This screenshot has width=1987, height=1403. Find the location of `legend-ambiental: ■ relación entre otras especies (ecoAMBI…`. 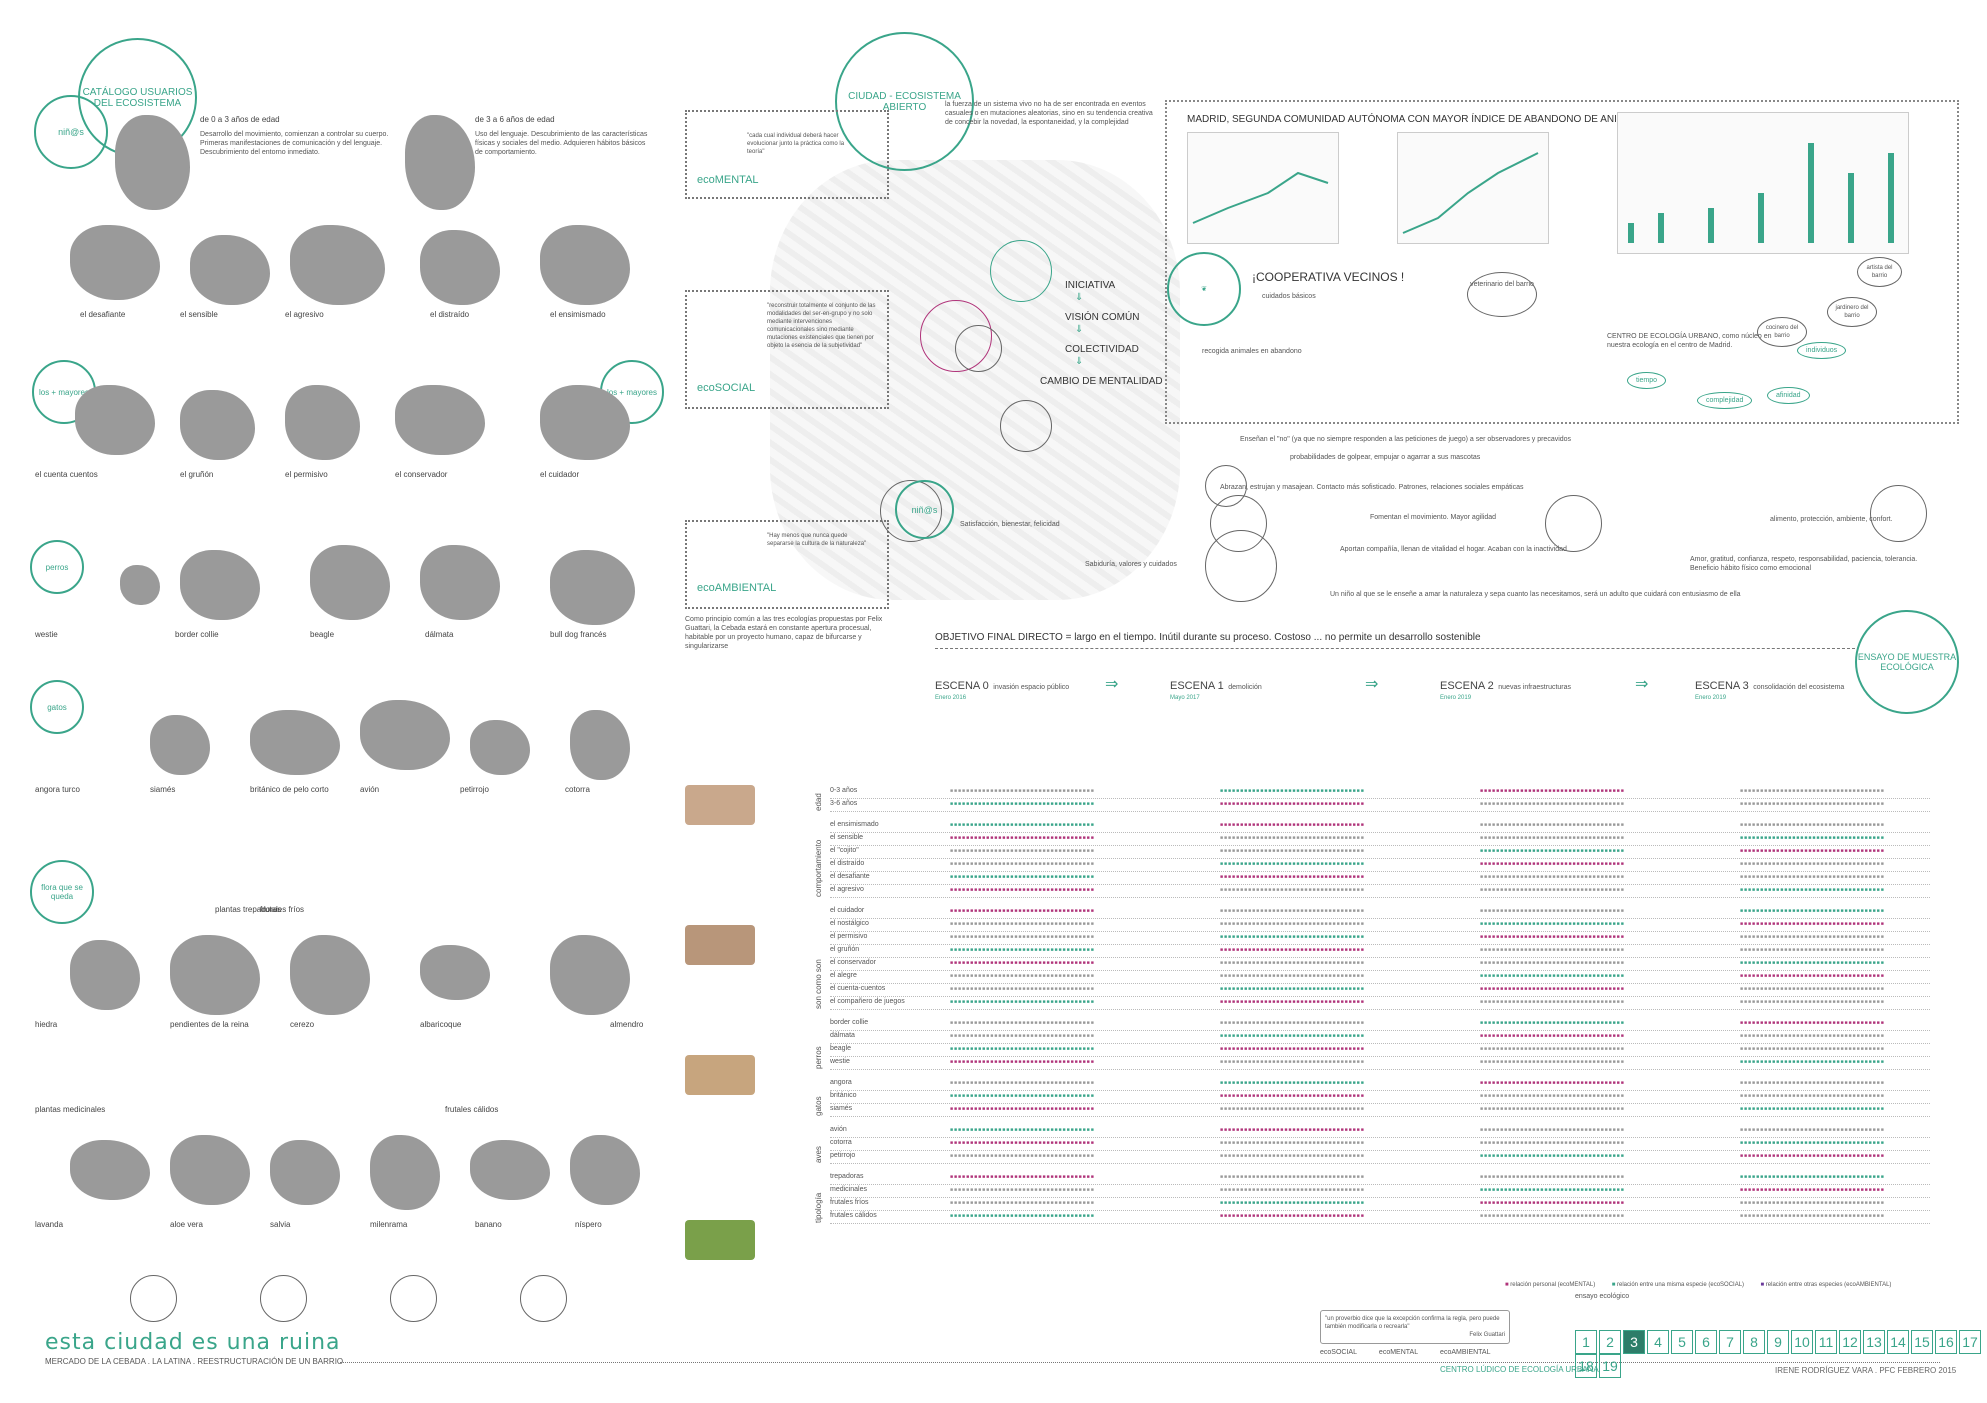

legend-ambiental: ■ relación entre otras especies (ecoAMBI… is located at coordinates (1826, 1285).